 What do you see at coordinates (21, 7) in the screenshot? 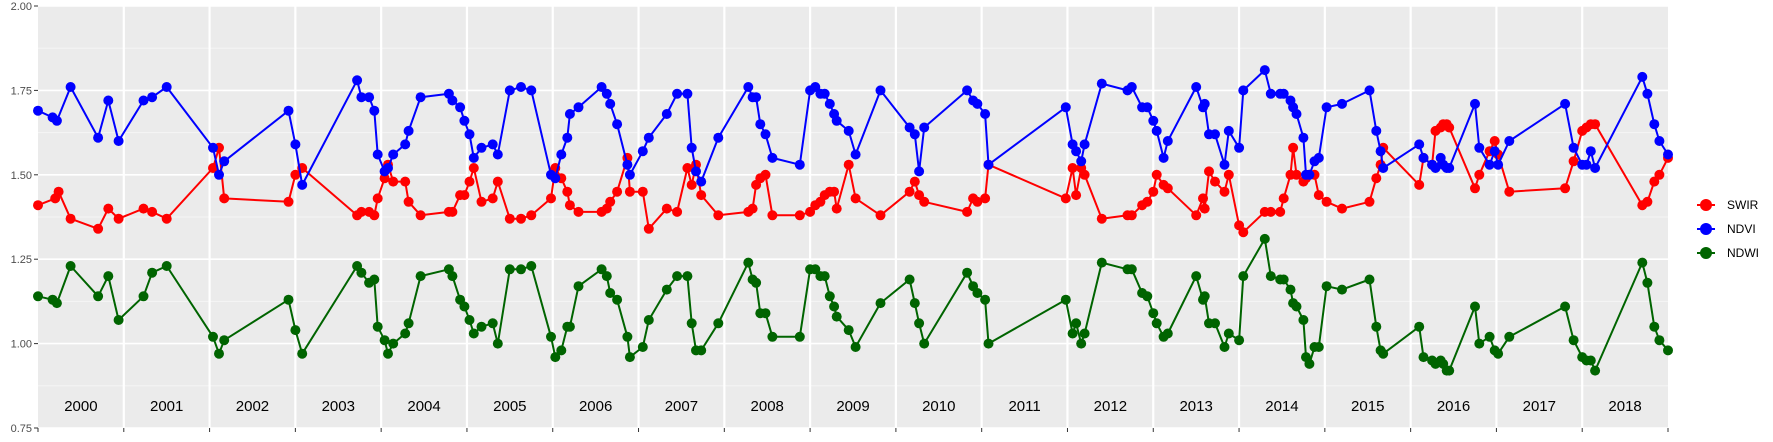
I see `y-tick-label: 2.00` at bounding box center [21, 7].